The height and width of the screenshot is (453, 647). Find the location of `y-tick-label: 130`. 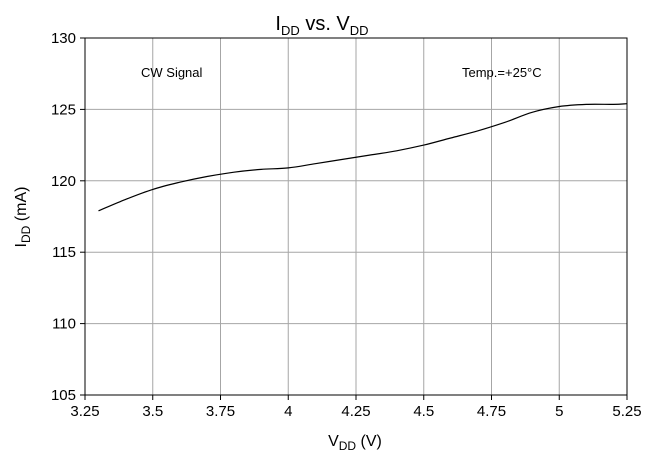

y-tick-label: 130 is located at coordinates (63, 38).